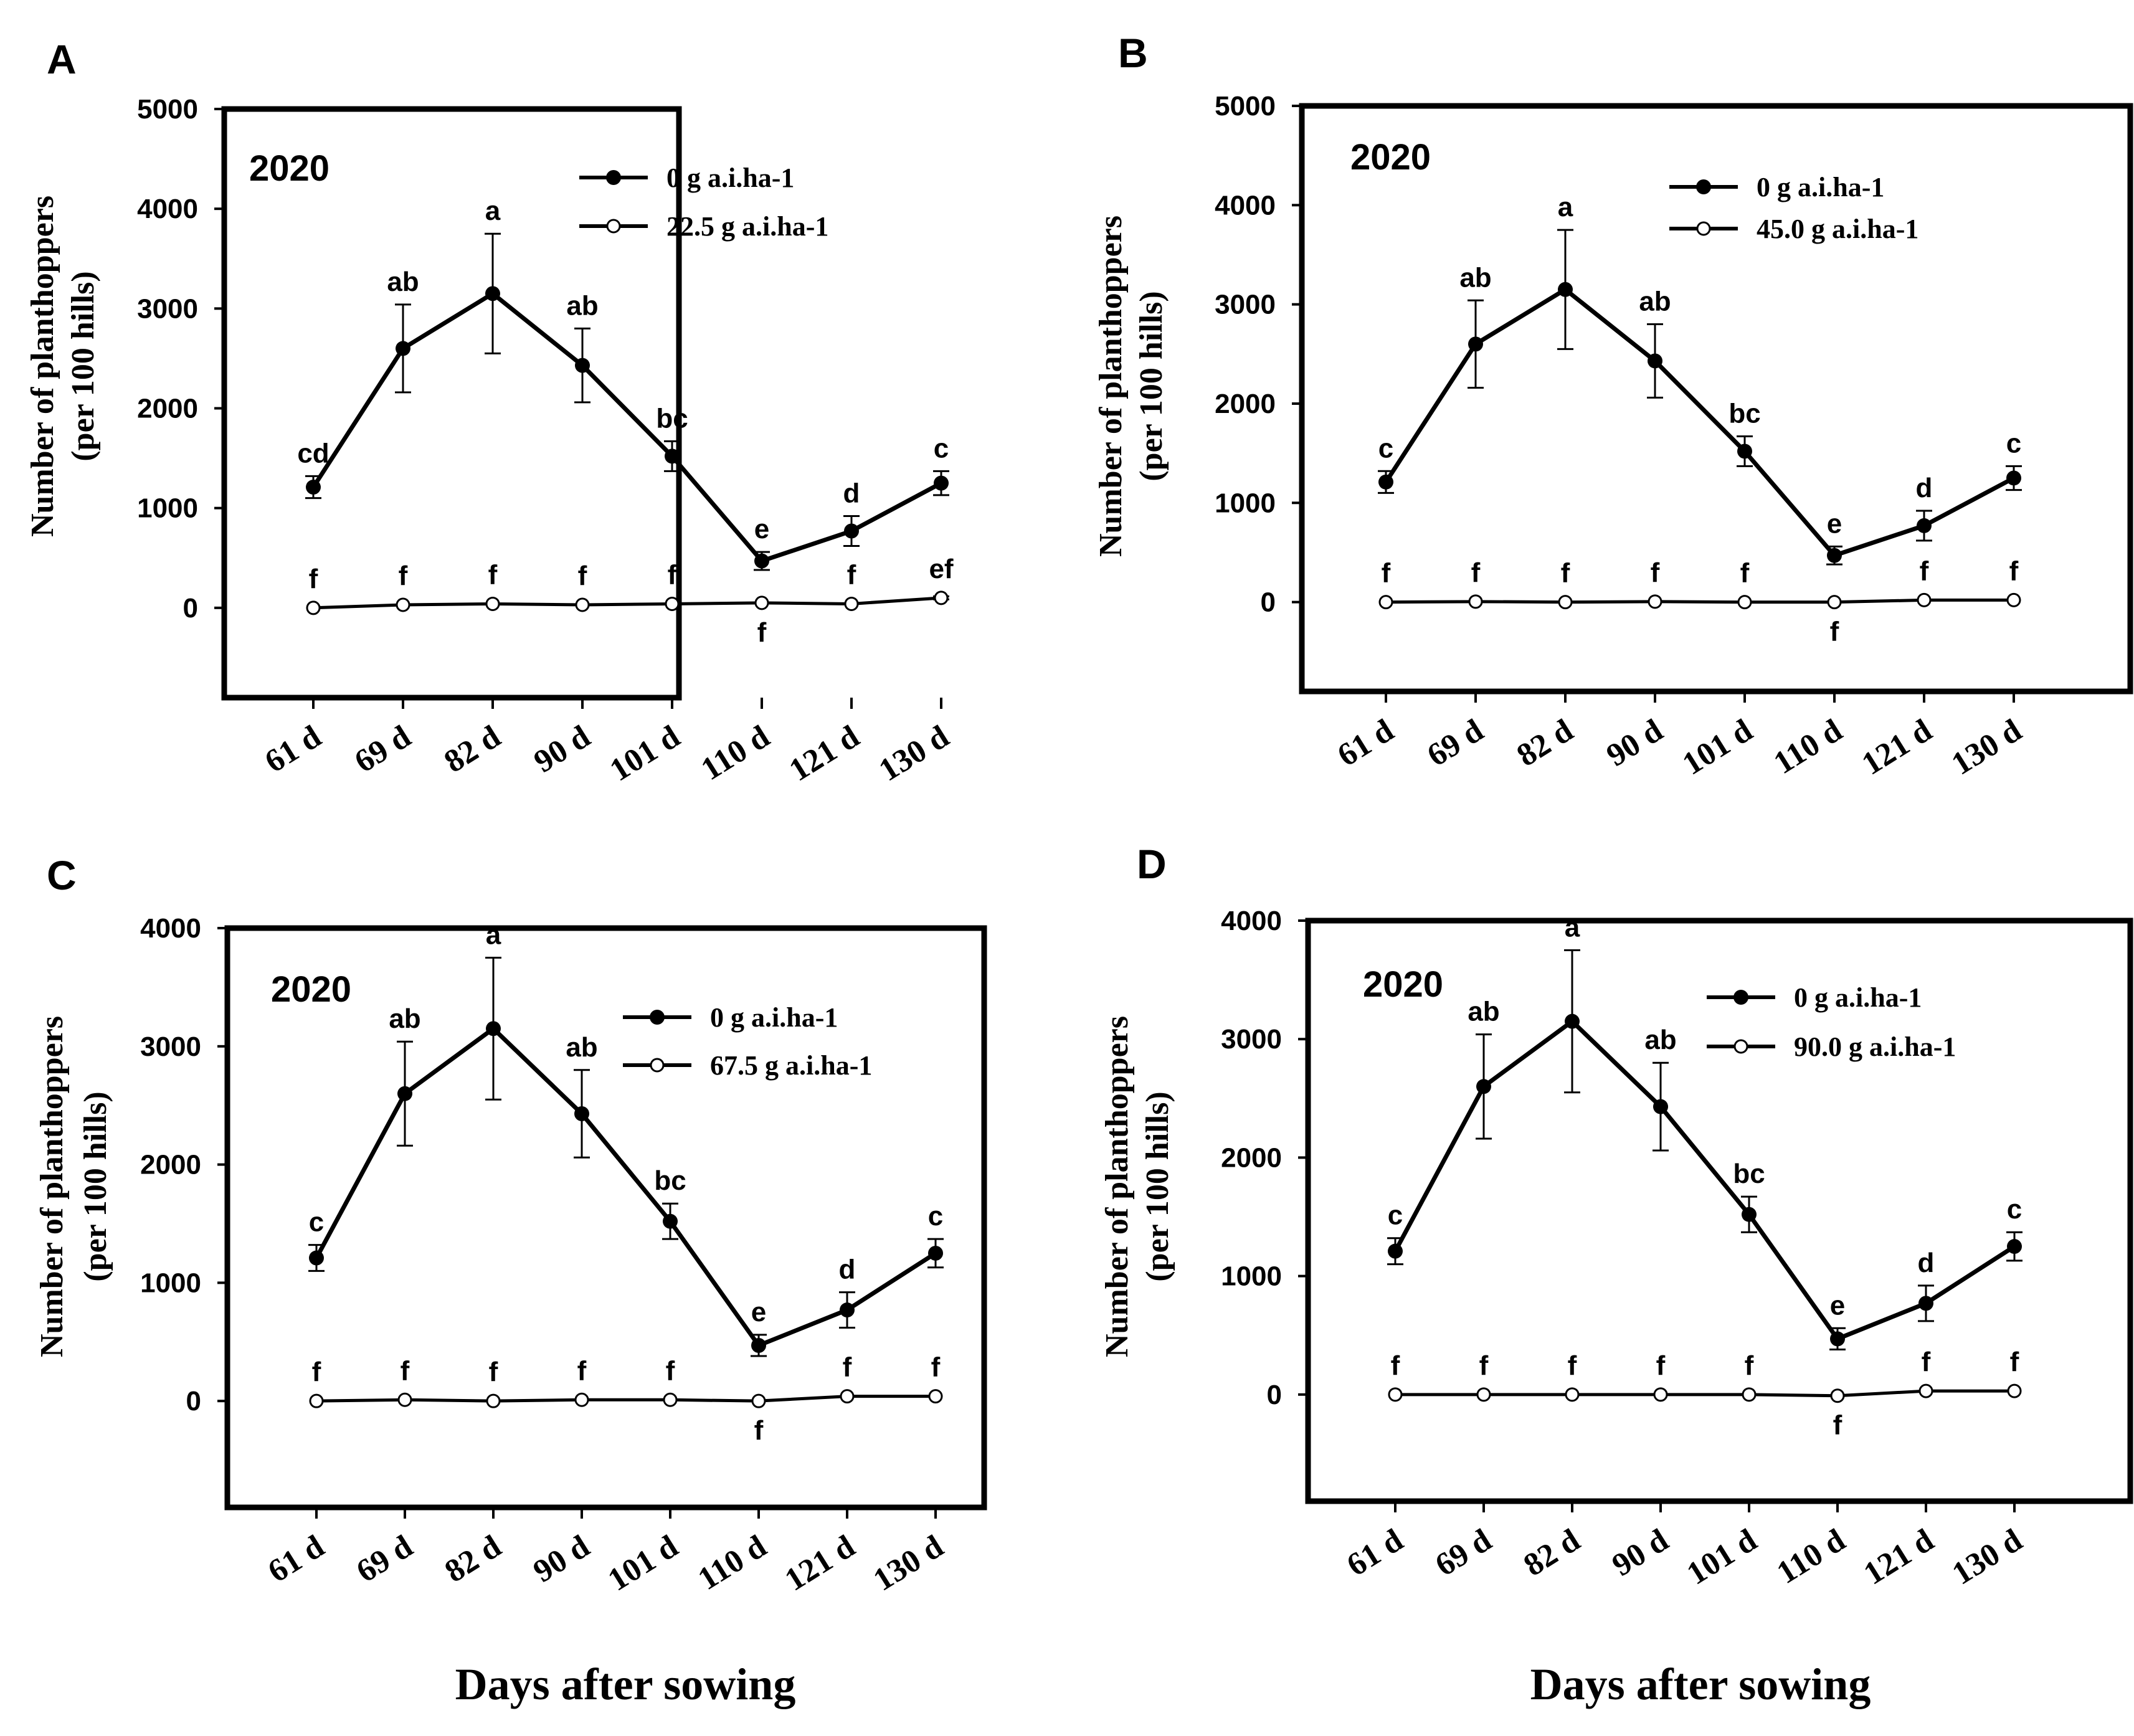 This screenshot has height=1736, width=2134. I want to click on legend-marker-open, so click(614, 226).